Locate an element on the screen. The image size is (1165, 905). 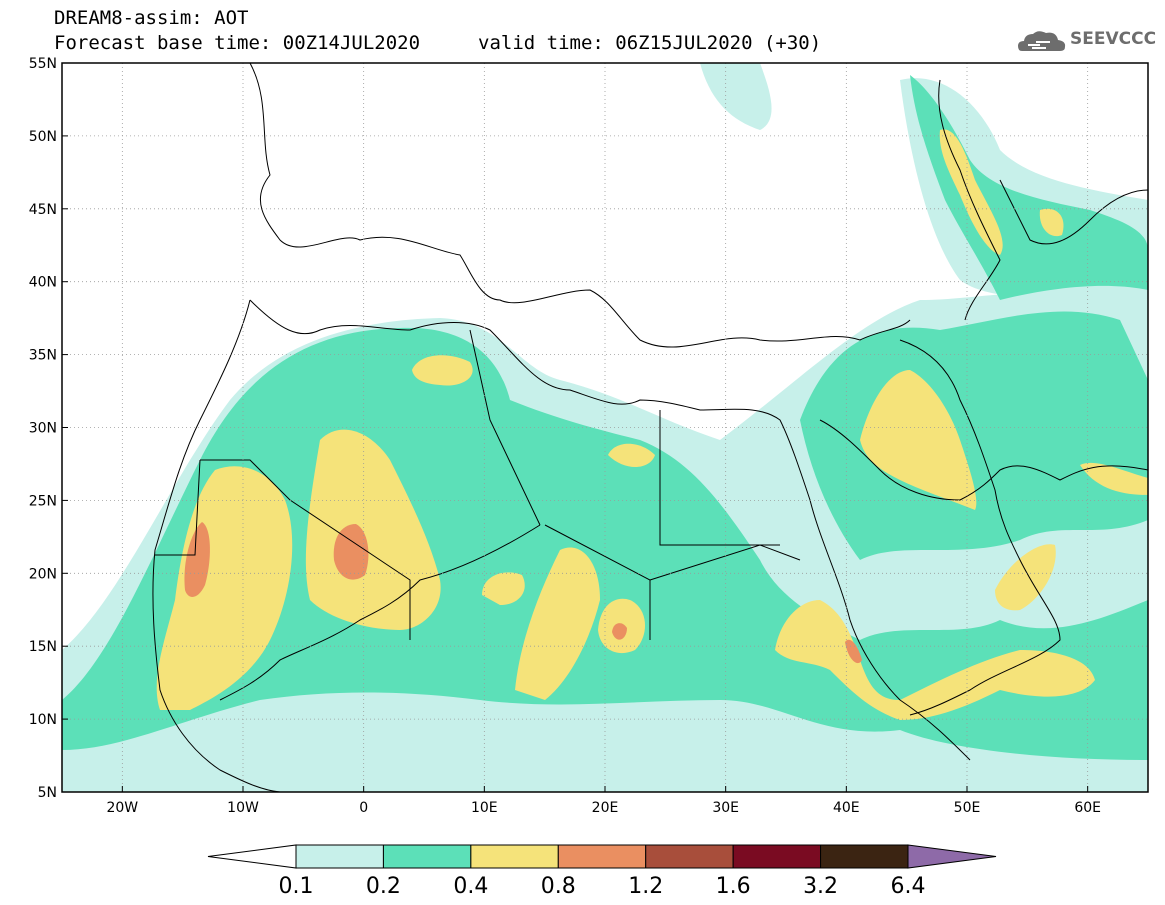
lon-tick-label: 50E is located at coordinates (967, 808).